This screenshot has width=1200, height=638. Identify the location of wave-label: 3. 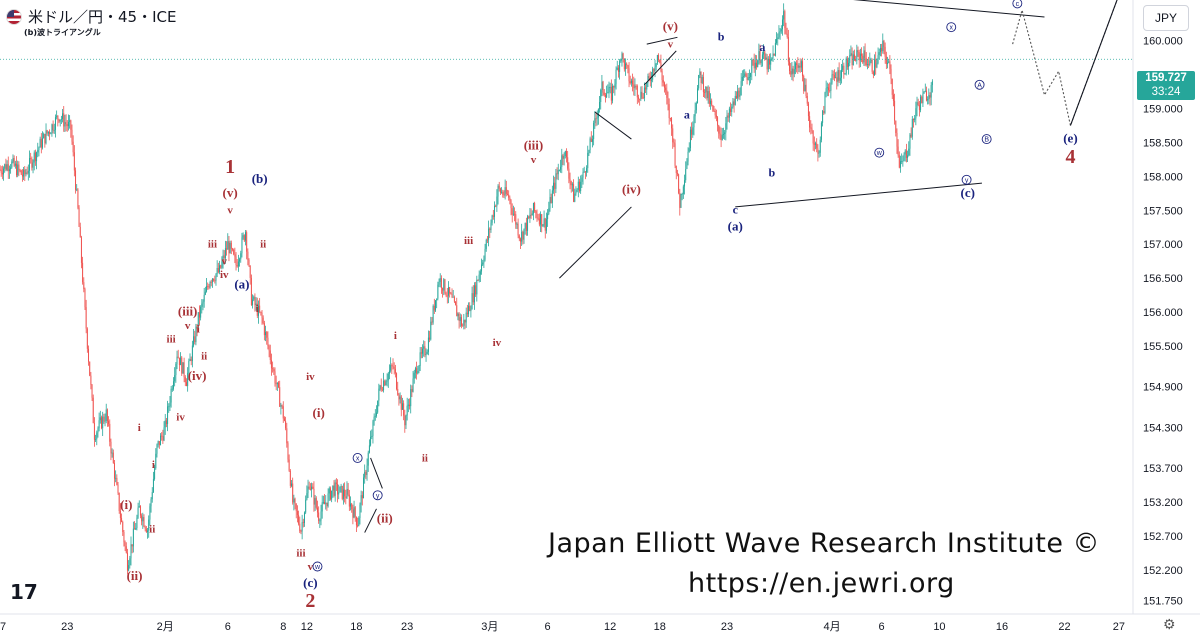
(670, 2).